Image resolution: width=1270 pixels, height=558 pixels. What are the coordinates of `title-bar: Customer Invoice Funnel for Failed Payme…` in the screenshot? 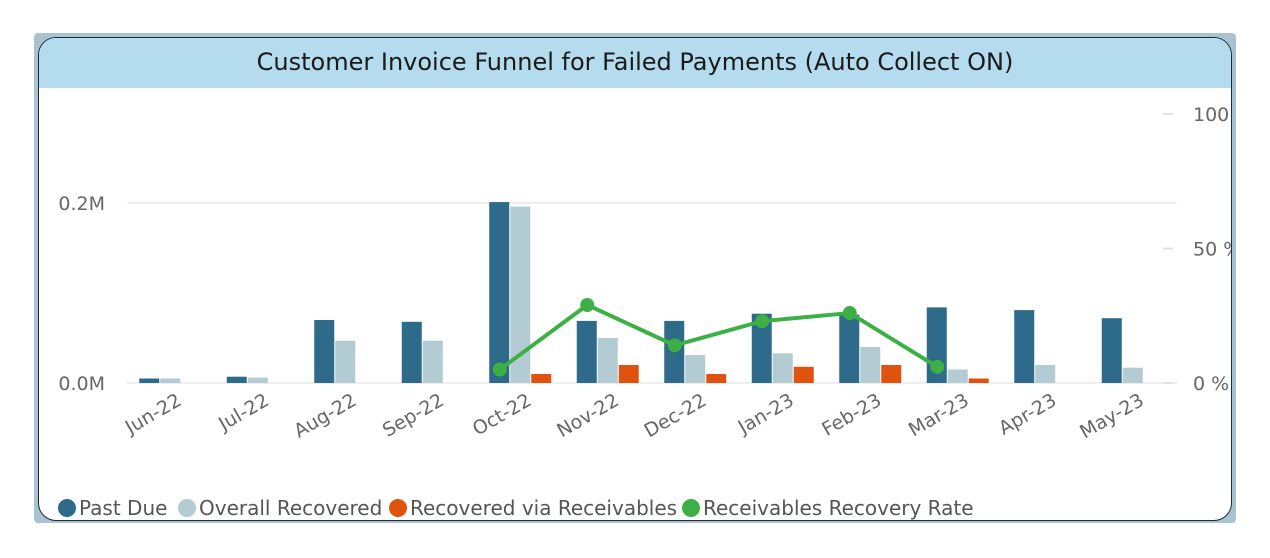 It's located at (635, 63).